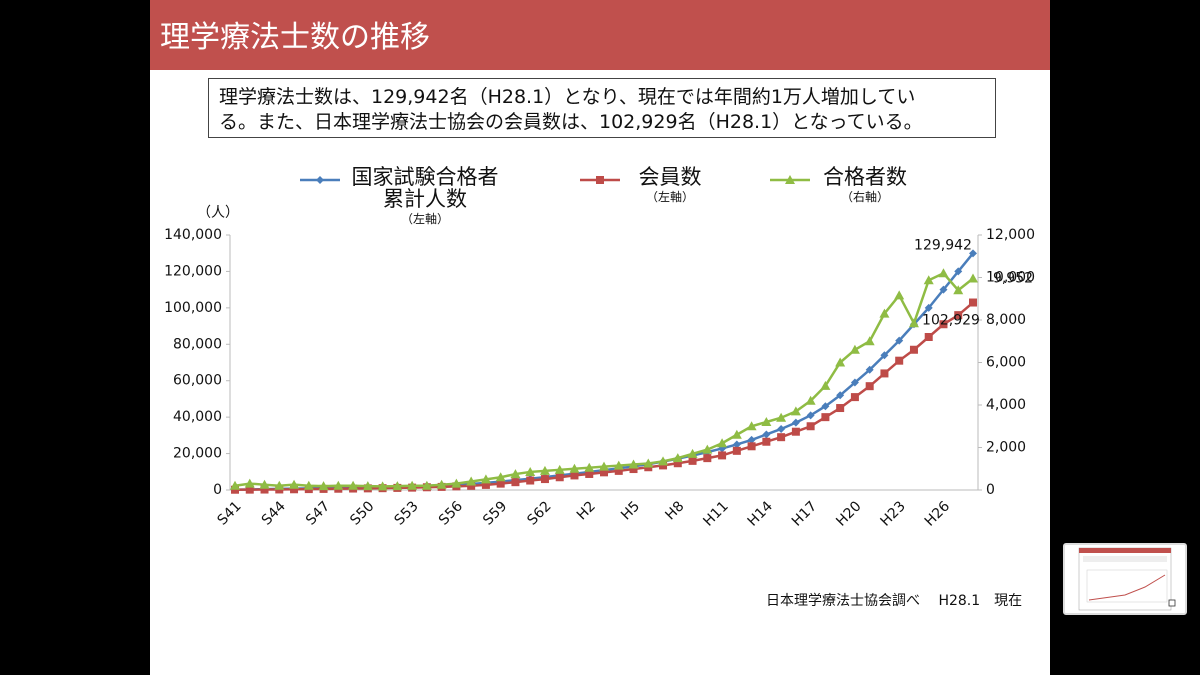  I want to click on x-tick-label: S53, so click(407, 513).